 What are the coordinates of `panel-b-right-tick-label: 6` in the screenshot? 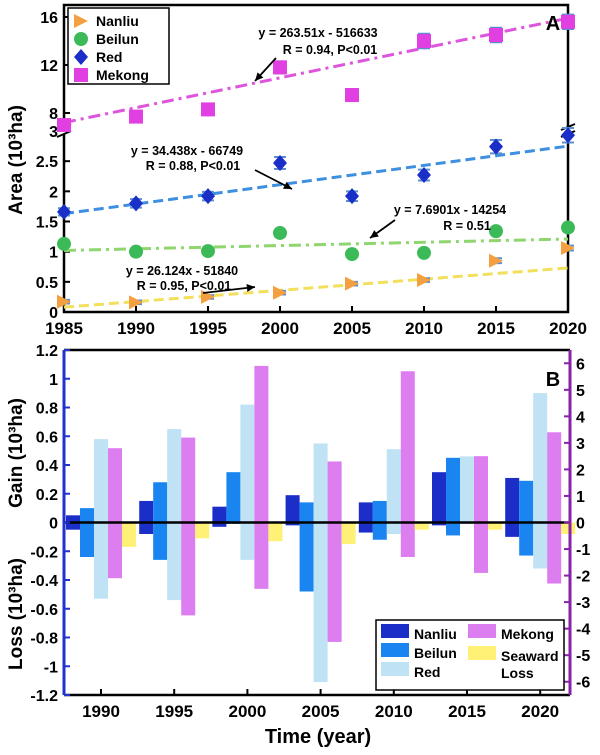 It's located at (580, 364).